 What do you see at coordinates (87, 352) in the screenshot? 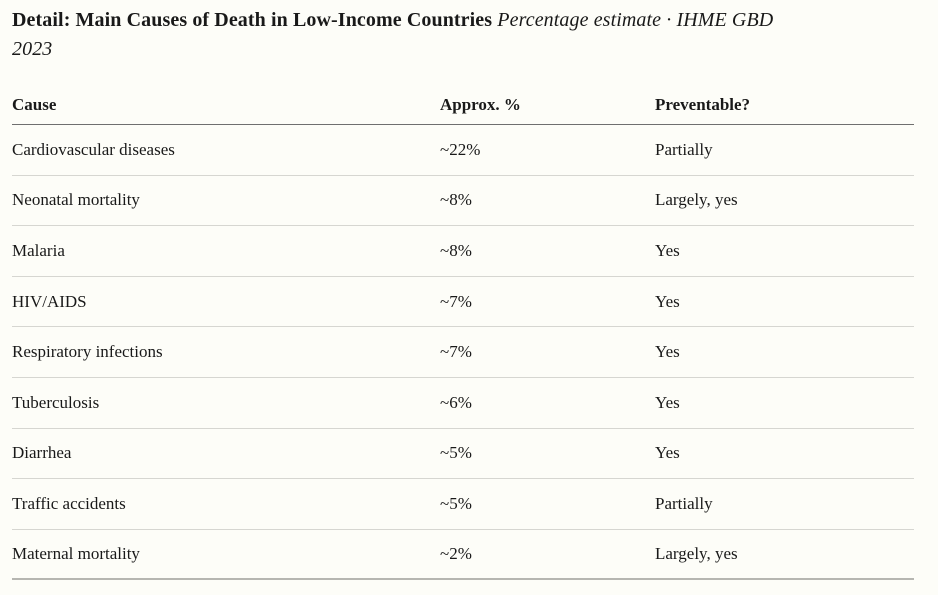
I see `cause-cell: Respiratory infections` at bounding box center [87, 352].